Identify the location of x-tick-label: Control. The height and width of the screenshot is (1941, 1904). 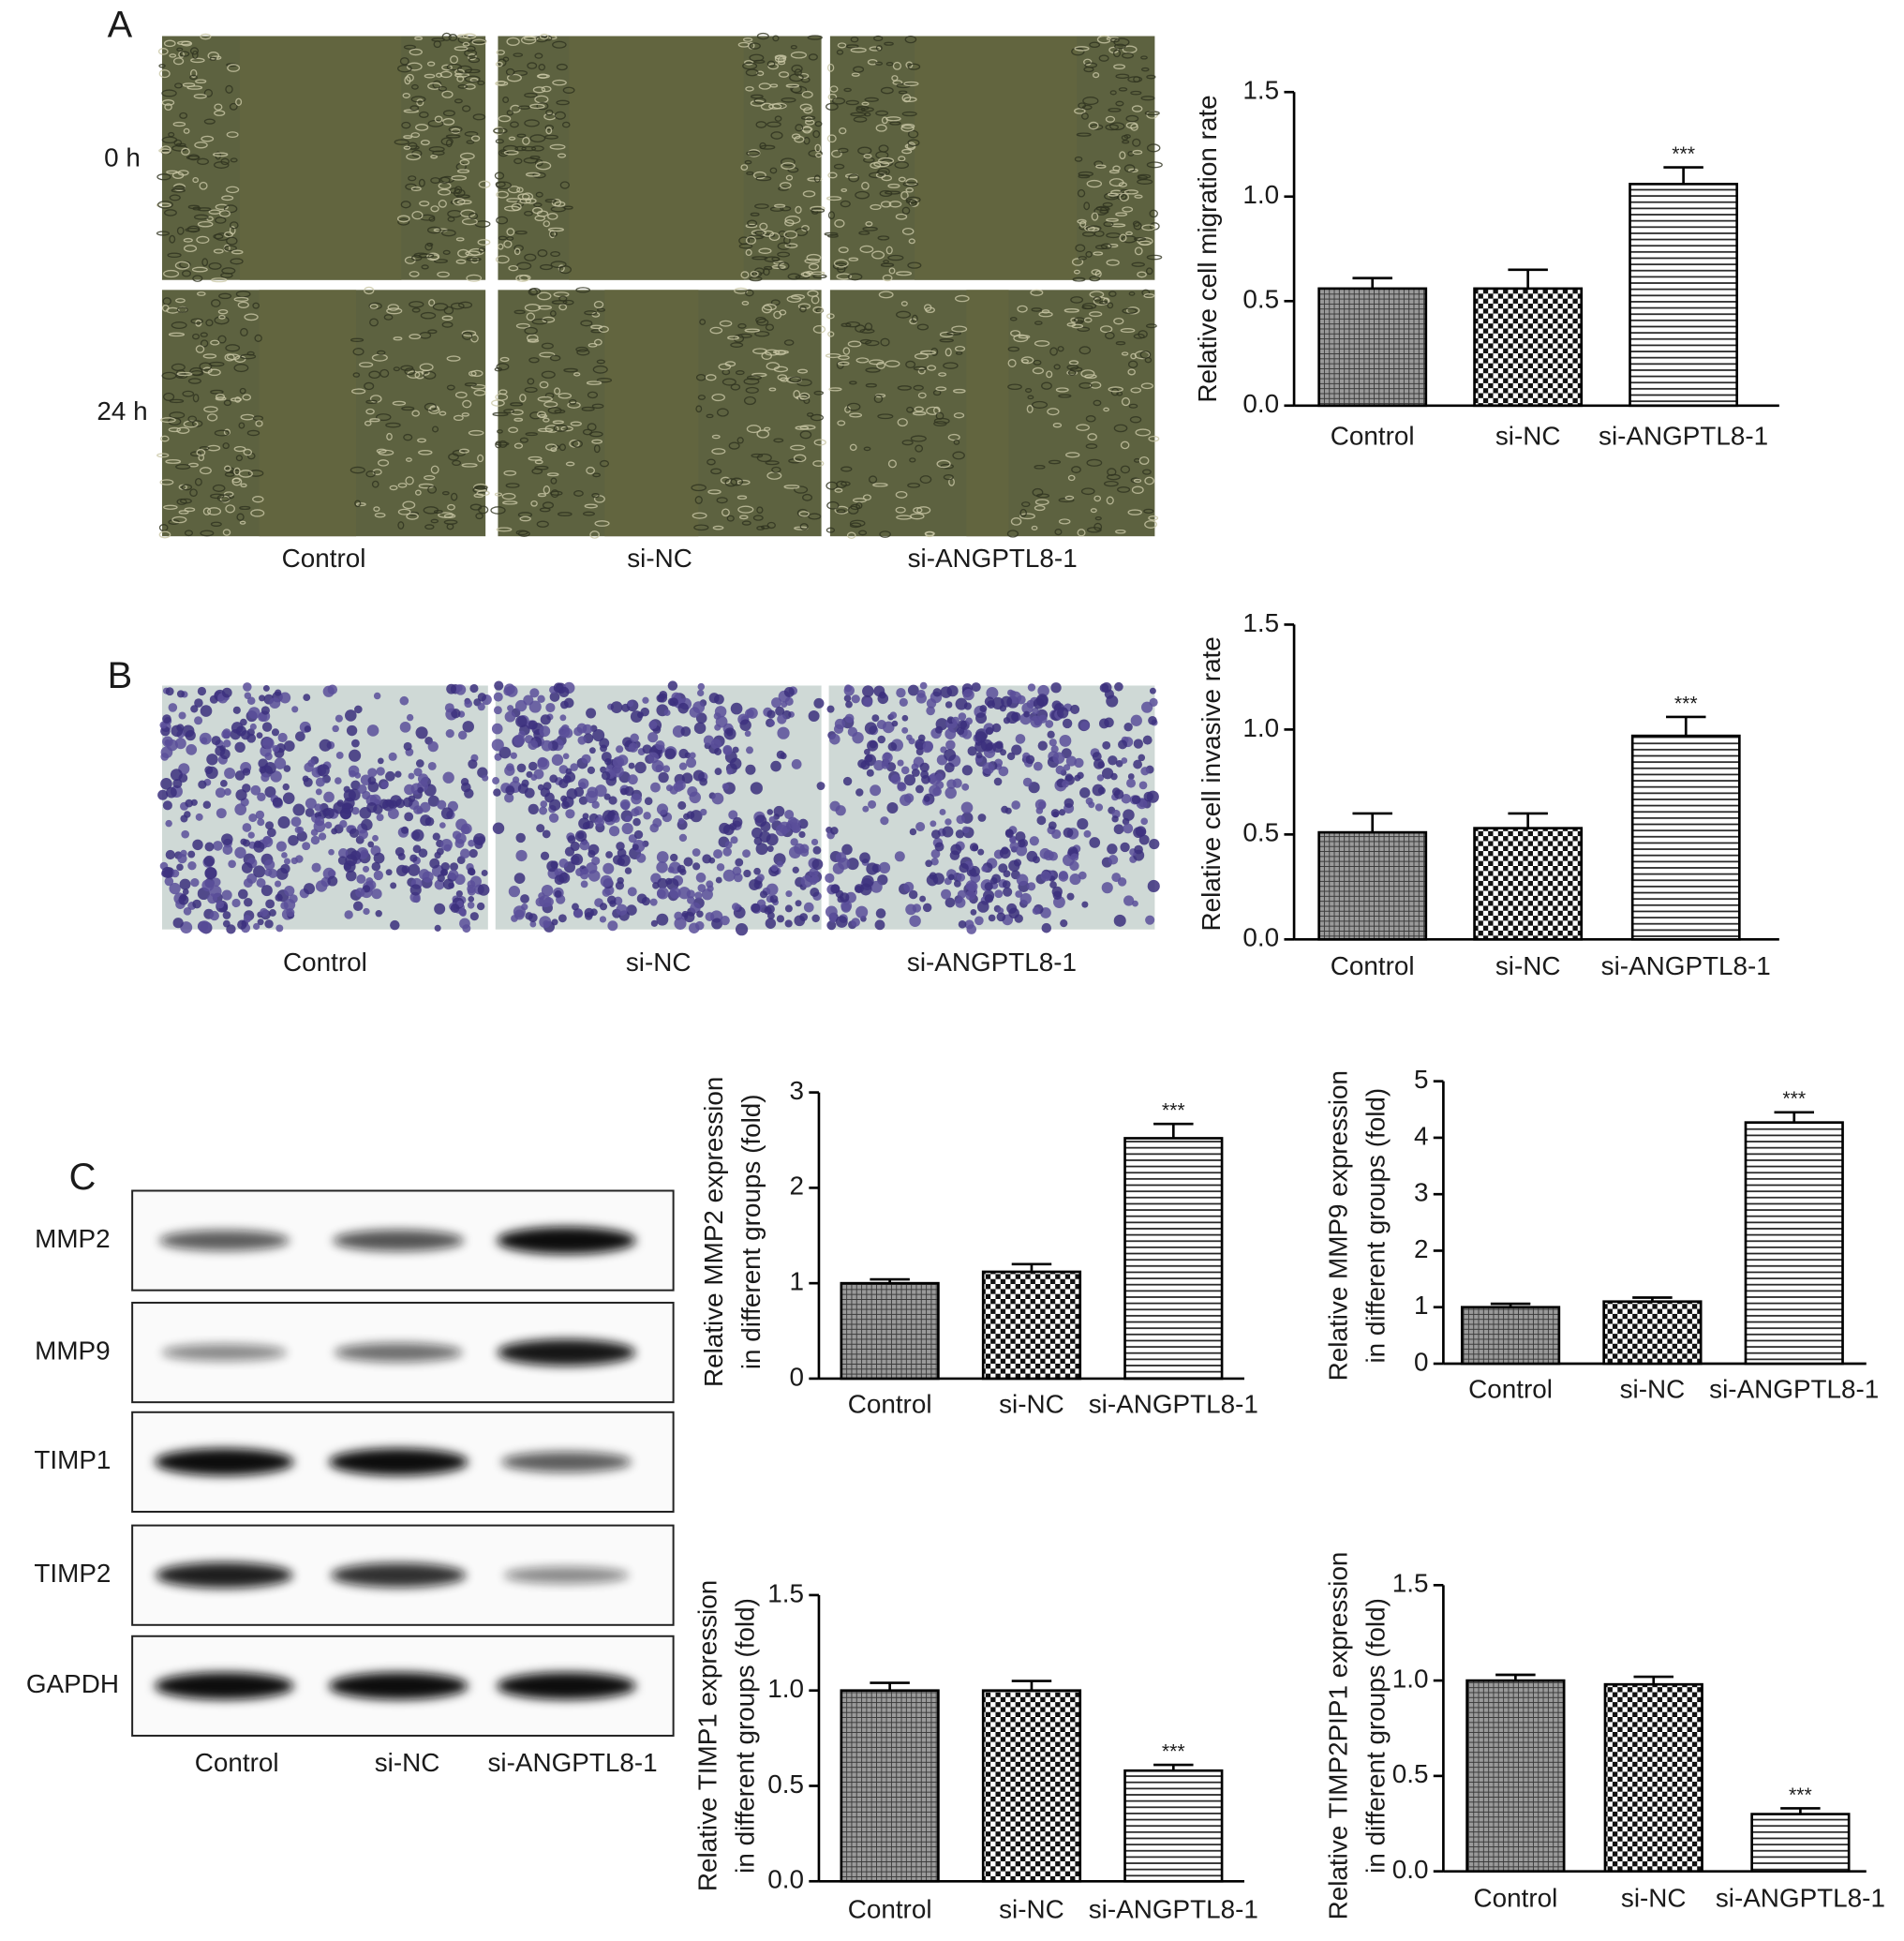
(1373, 436).